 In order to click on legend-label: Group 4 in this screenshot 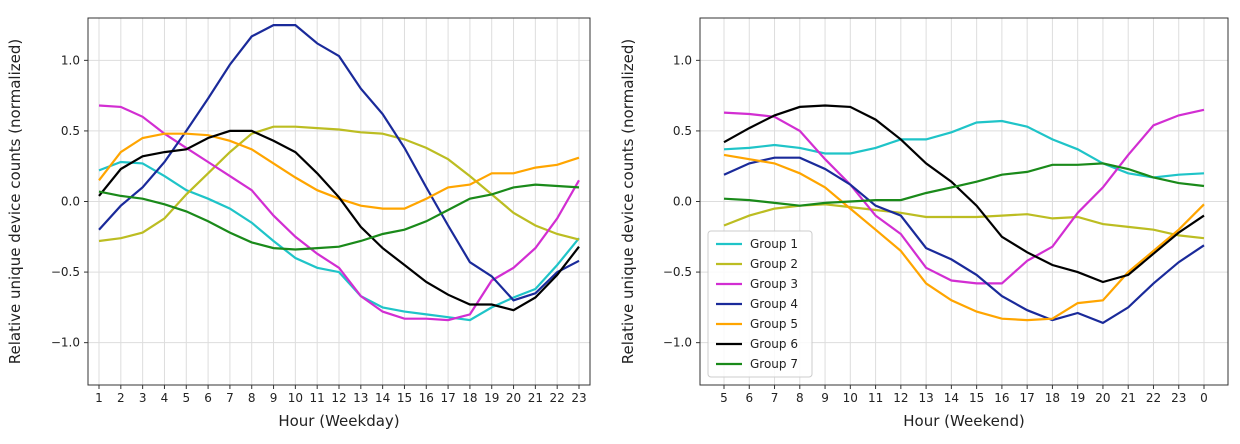, I will do `click(774, 304)`.